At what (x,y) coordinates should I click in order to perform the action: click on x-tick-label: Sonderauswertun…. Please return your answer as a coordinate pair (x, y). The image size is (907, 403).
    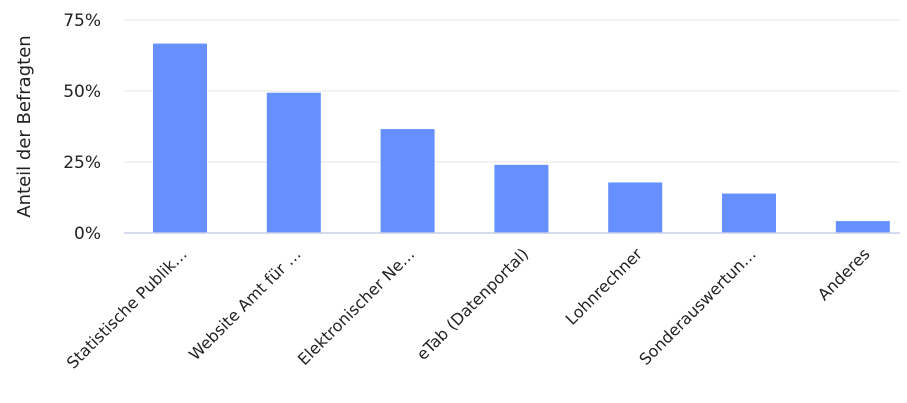
    Looking at the image, I should click on (697, 306).